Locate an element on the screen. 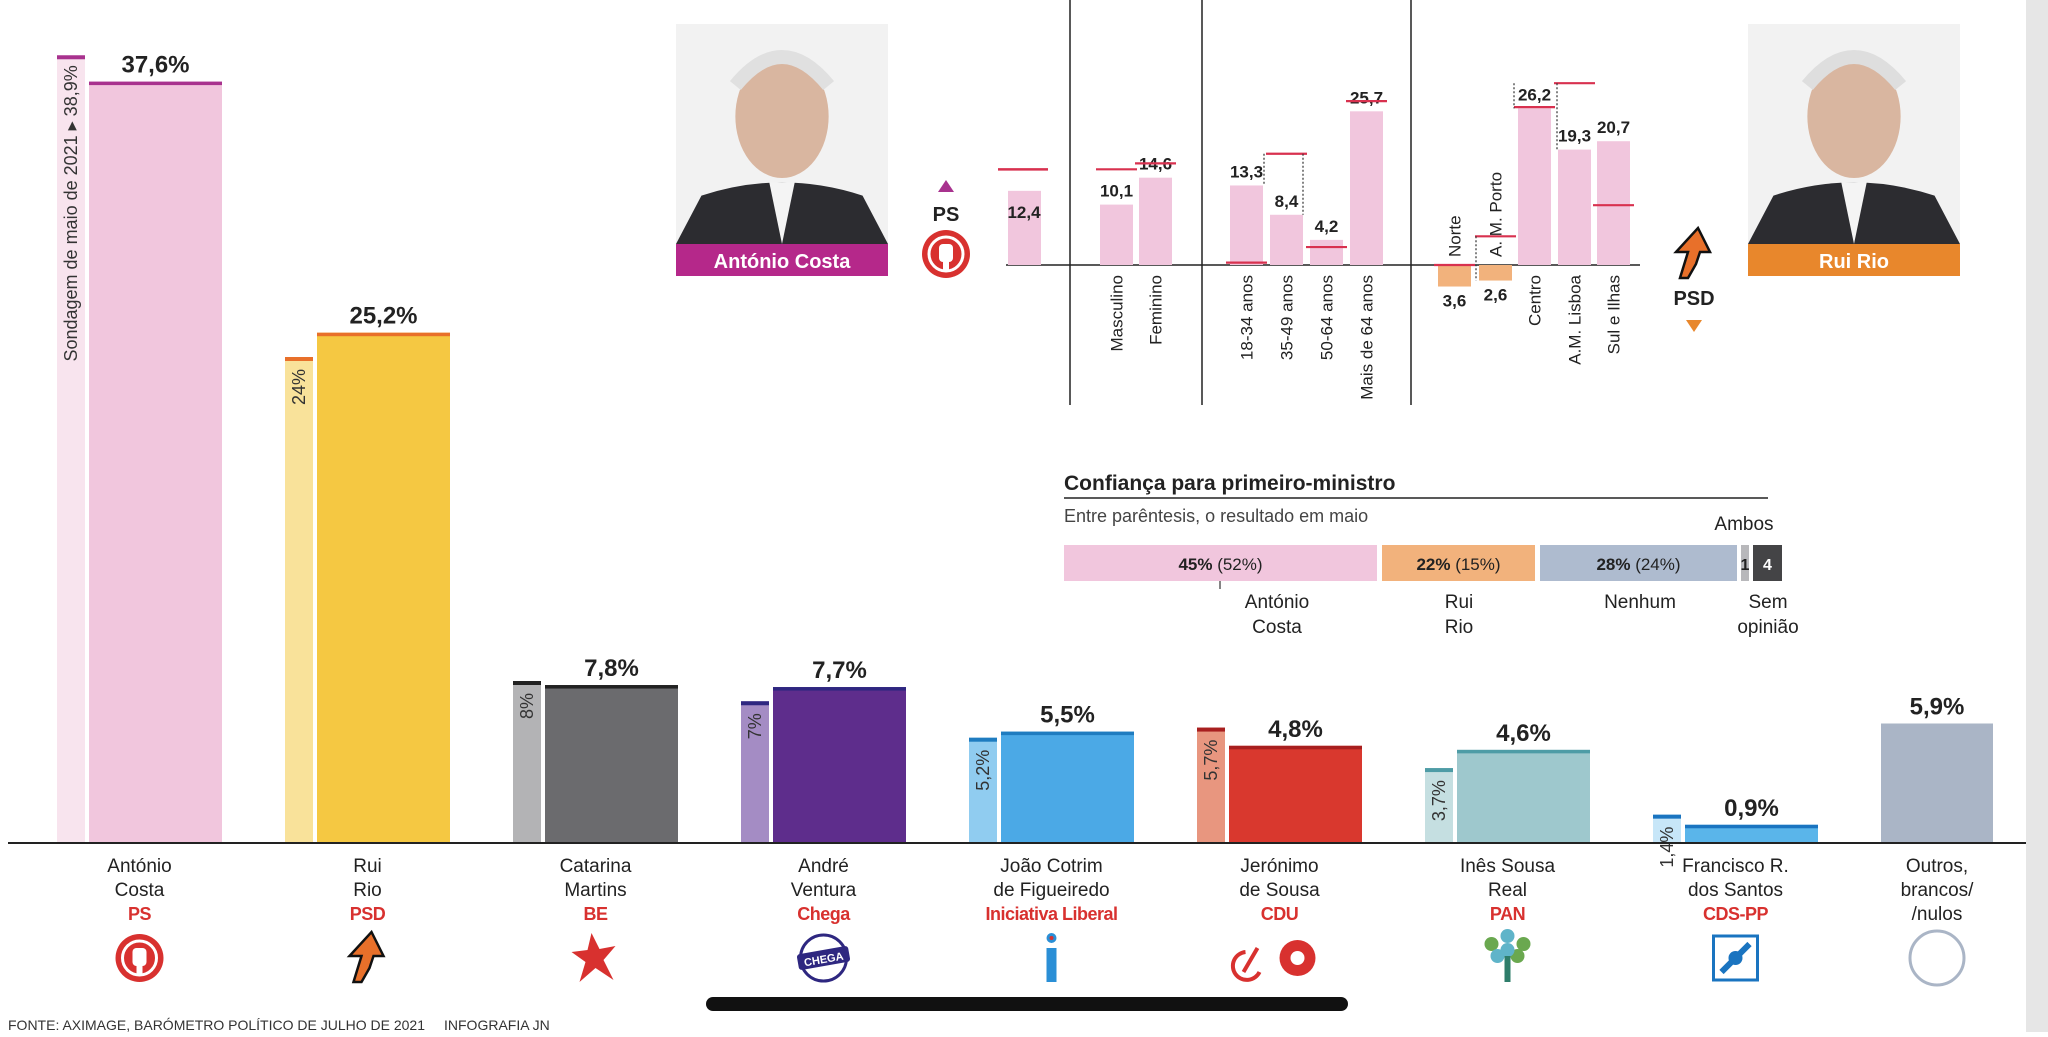  demo-category-label: Masculino is located at coordinates (1117, 313).